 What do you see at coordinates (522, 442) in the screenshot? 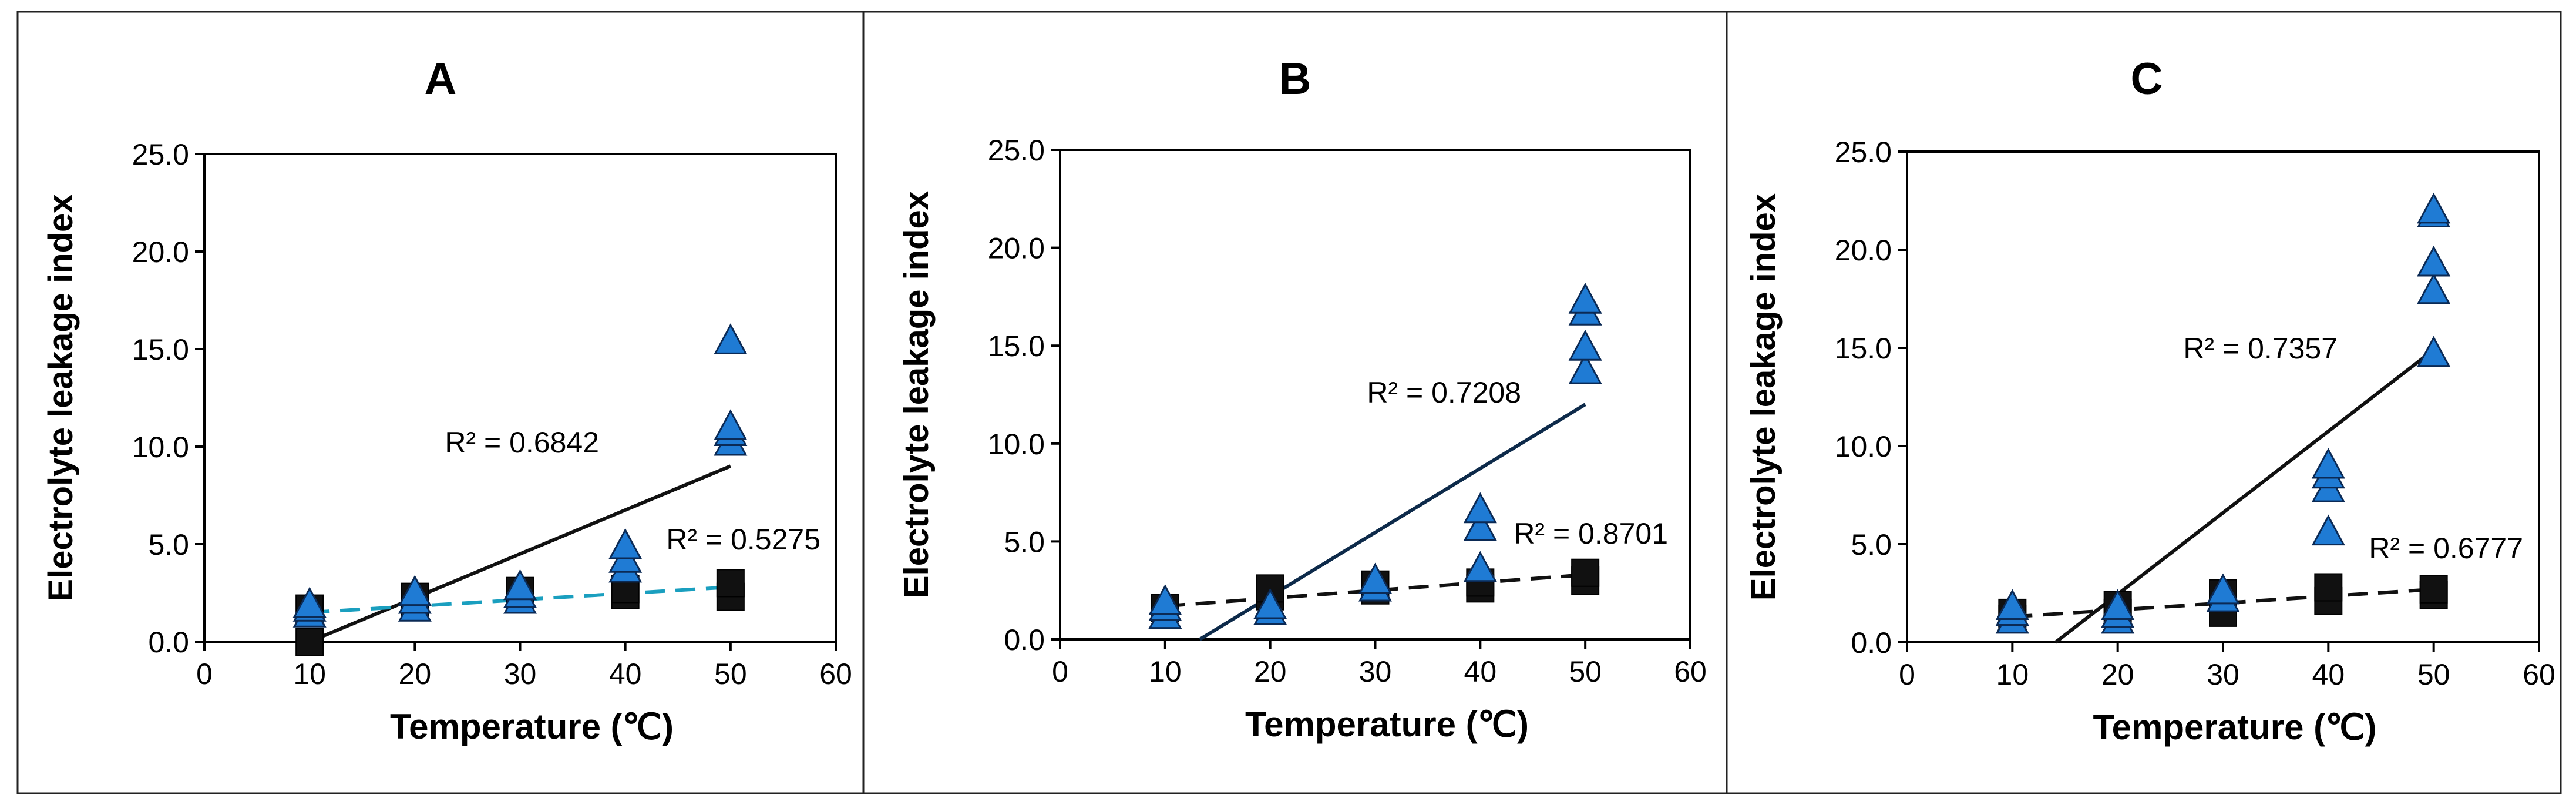
I see `r2-label-triangle: R² = 0.6842` at bounding box center [522, 442].